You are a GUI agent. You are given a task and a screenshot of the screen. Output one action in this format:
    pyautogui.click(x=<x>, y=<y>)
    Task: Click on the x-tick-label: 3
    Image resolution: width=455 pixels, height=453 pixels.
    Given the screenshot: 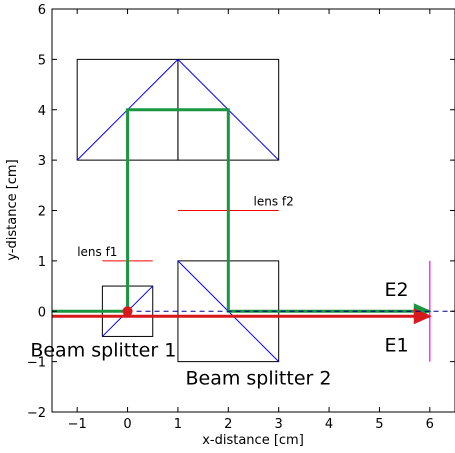 What is the action you would take?
    pyautogui.click(x=279, y=424)
    